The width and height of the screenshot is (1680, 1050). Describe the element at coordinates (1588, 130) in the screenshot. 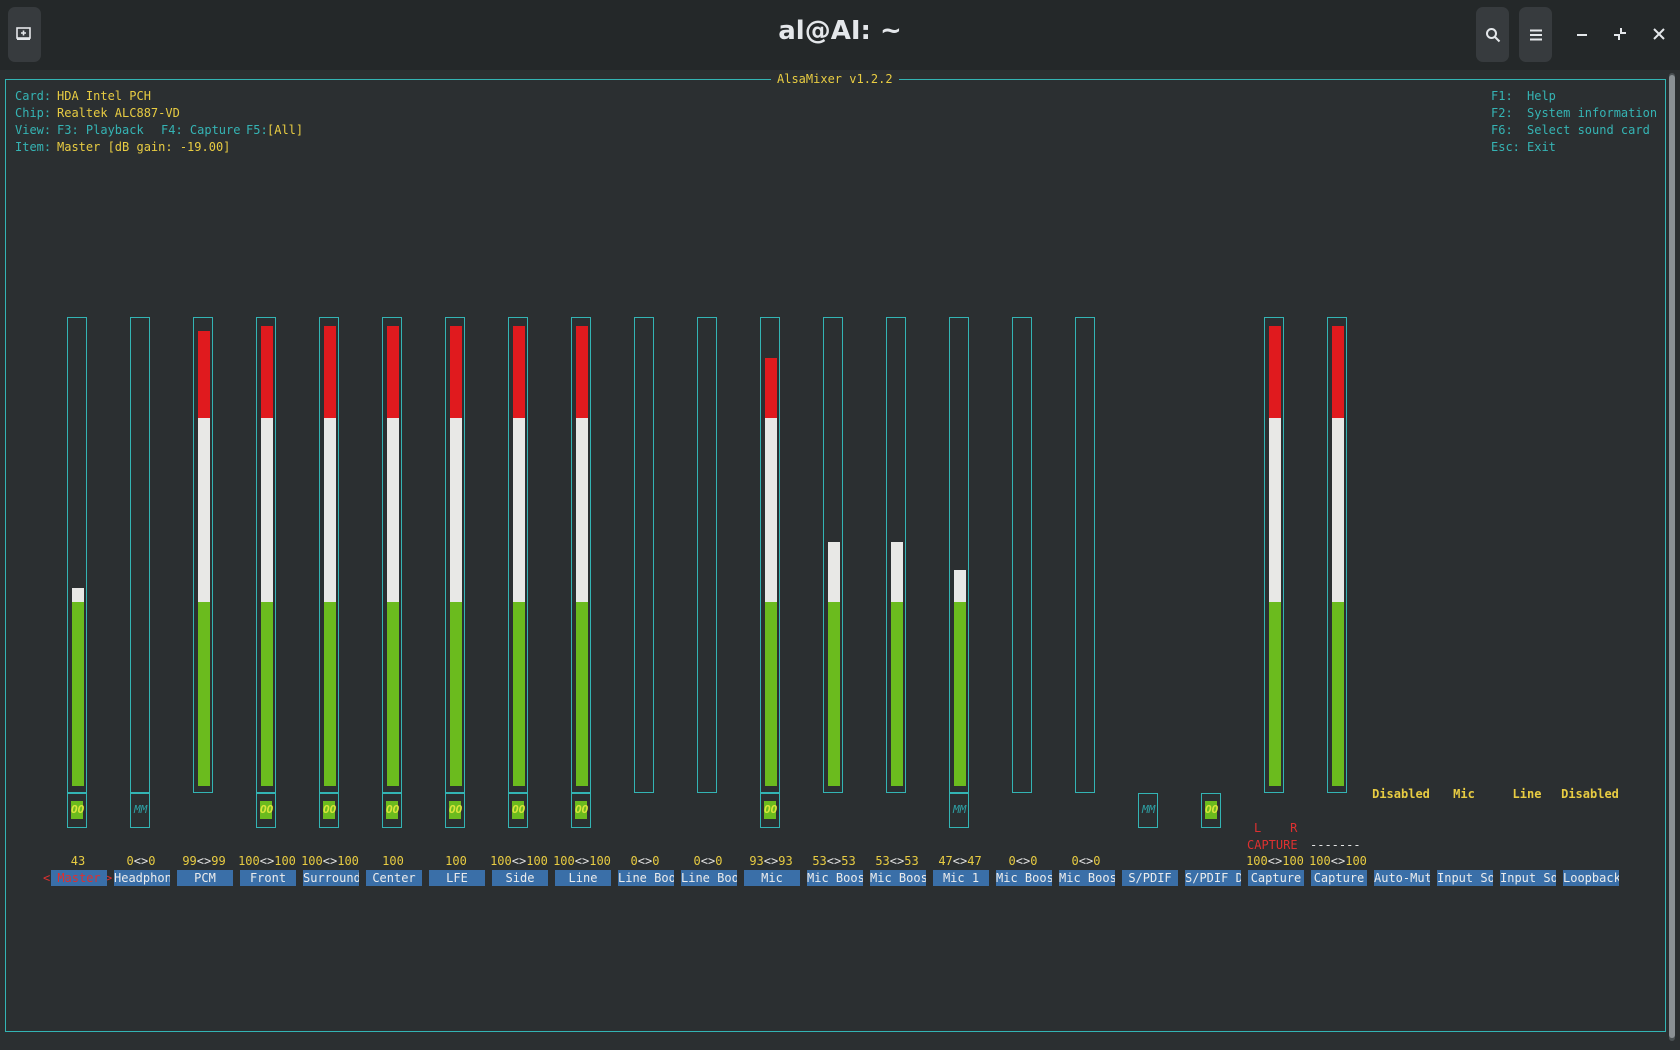

I see `help-f6-text: Select sound card` at that location.